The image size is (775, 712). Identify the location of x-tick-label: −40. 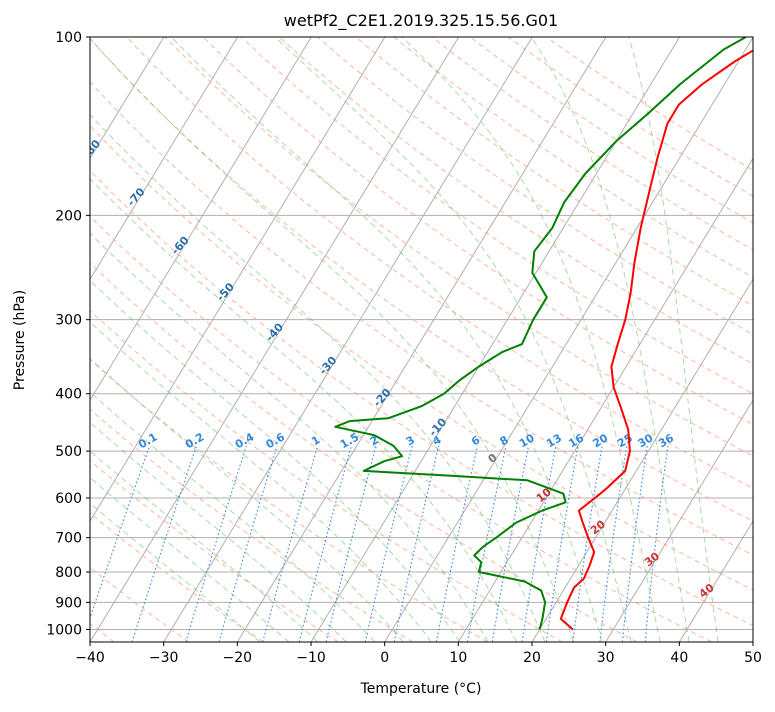
(90, 658).